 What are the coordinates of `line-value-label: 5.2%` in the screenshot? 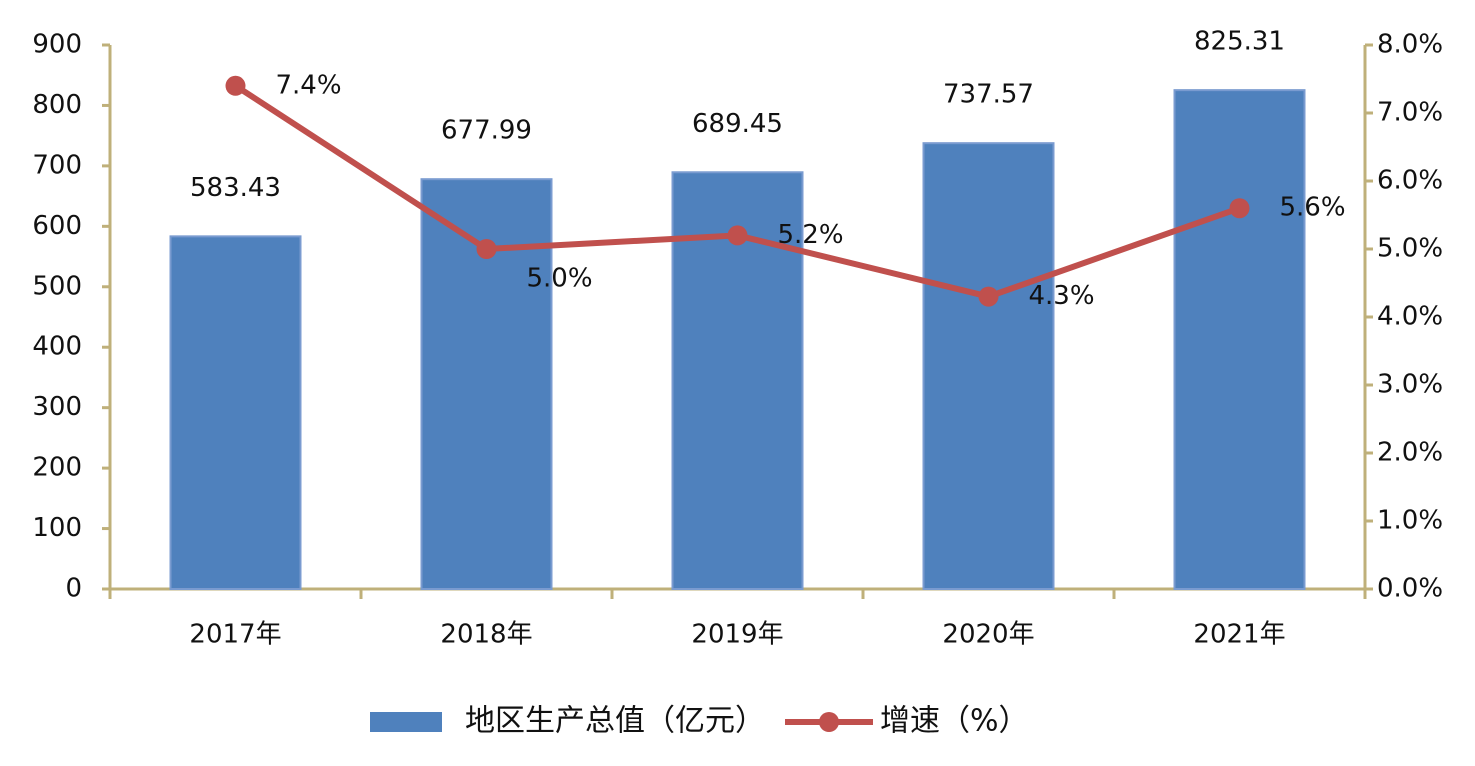 It's located at (811, 235).